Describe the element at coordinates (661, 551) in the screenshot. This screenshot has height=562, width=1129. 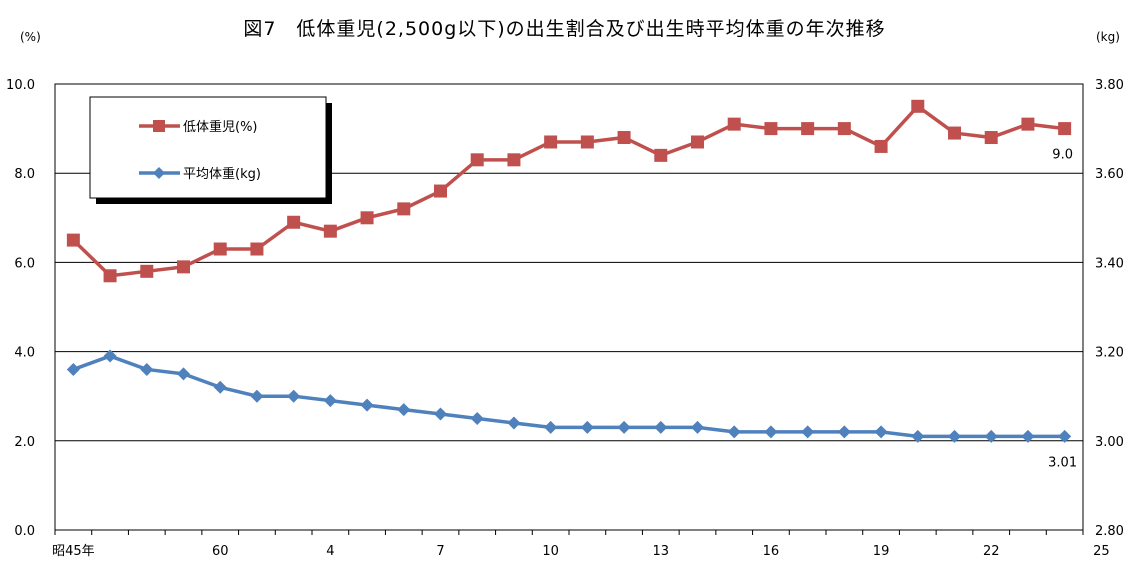
I see `x-tick-label: 13` at that location.